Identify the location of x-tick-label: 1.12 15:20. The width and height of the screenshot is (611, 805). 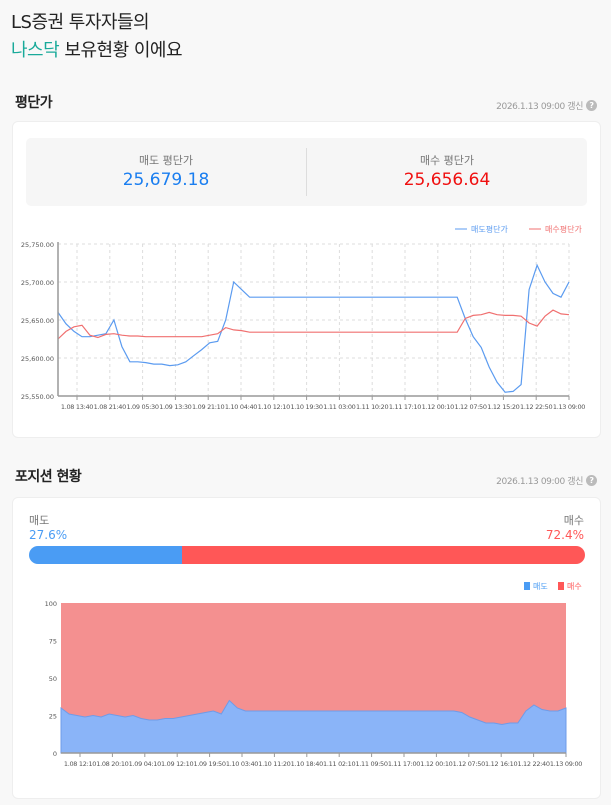
(503, 407).